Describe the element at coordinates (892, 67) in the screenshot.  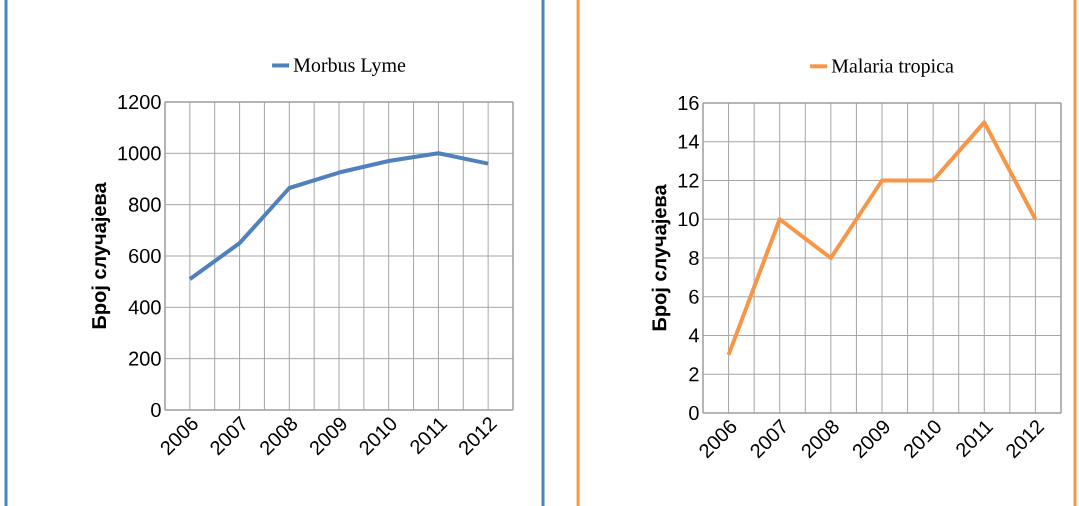
I see `legend-label: Malaria tropica` at that location.